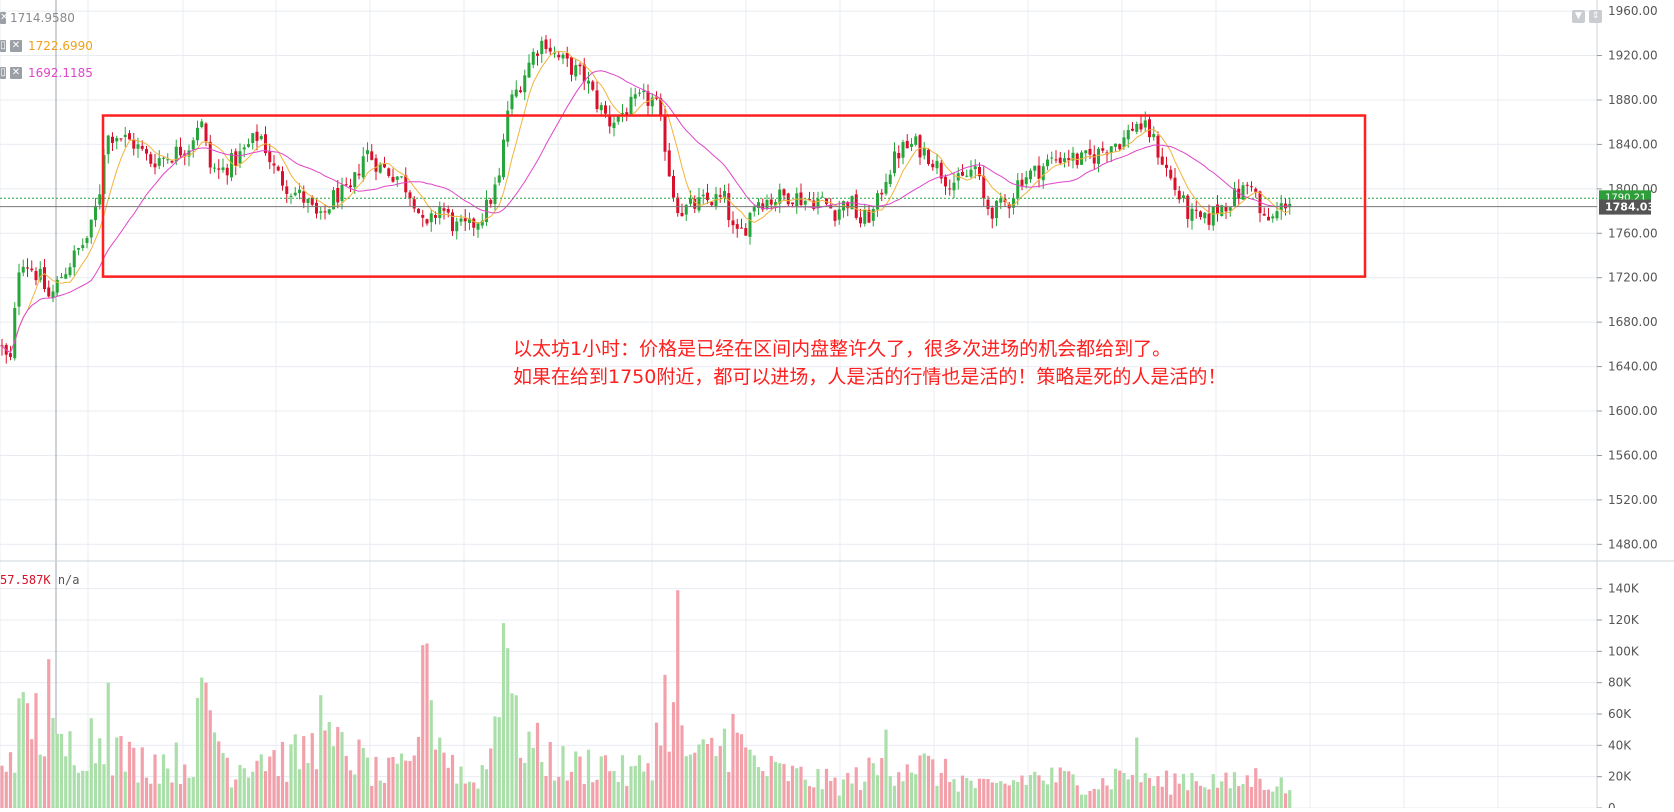 This screenshot has height=812, width=1674. Describe the element at coordinates (1587, 16) in the screenshot. I see `pane-controls: ▼ ⇕` at that location.